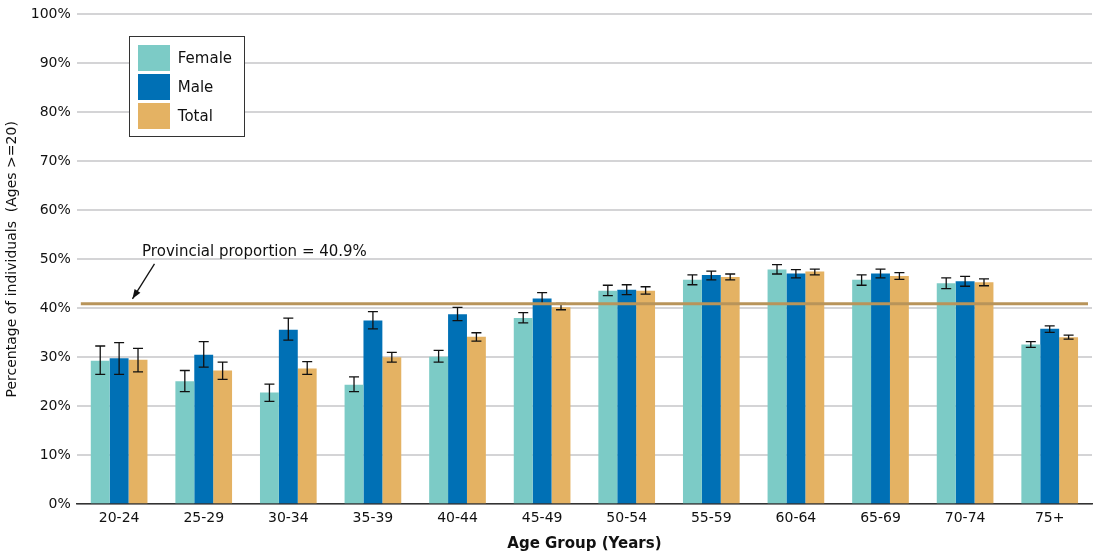 The image size is (1094, 555). I want to click on x-tick-label: 45-49, so click(542, 517).